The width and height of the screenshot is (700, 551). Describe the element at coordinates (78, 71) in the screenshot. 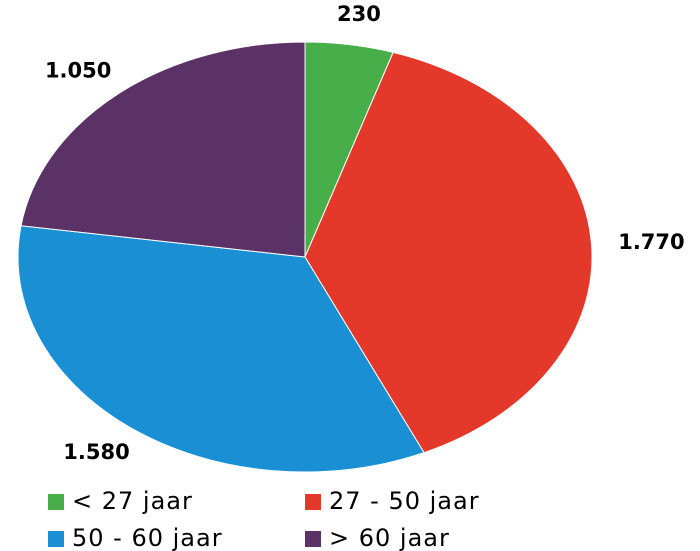

I see `value-label: 1.050` at that location.